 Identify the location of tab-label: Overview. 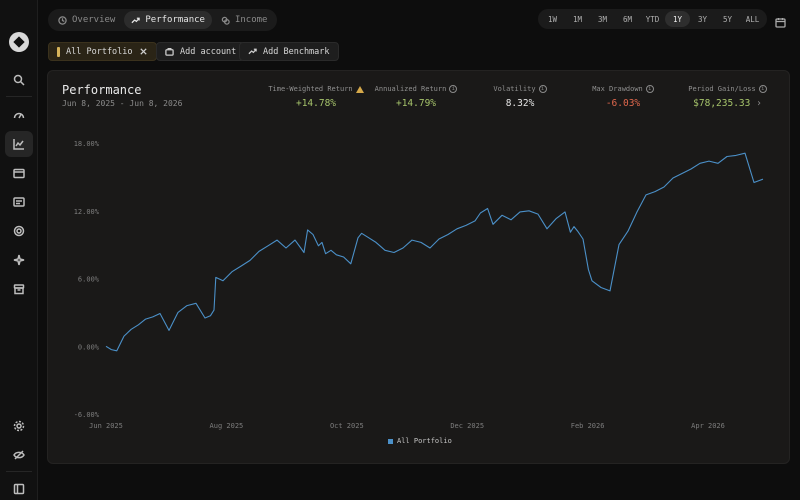
(94, 20).